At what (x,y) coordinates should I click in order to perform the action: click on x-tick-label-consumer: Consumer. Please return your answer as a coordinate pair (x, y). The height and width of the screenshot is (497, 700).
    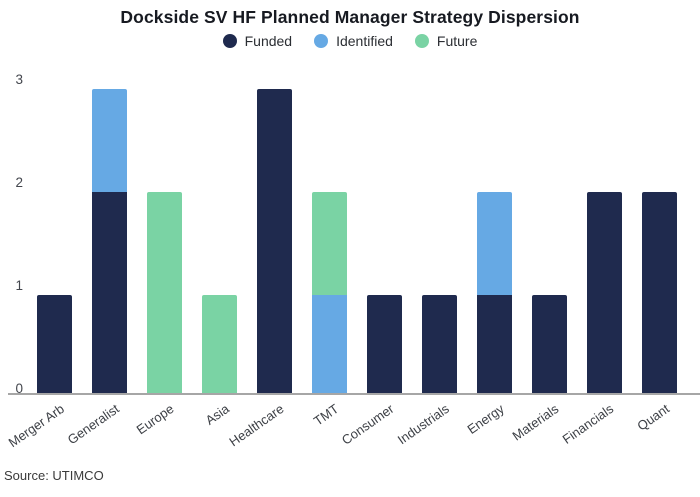
    Looking at the image, I should click on (367, 424).